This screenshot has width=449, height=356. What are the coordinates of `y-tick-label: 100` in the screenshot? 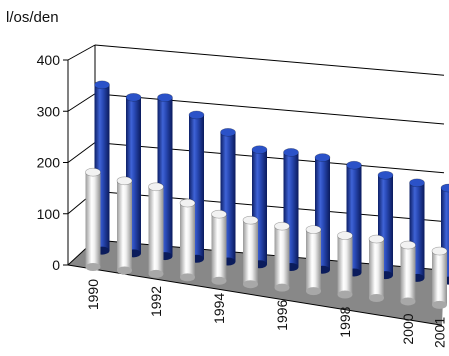 It's located at (49, 214).